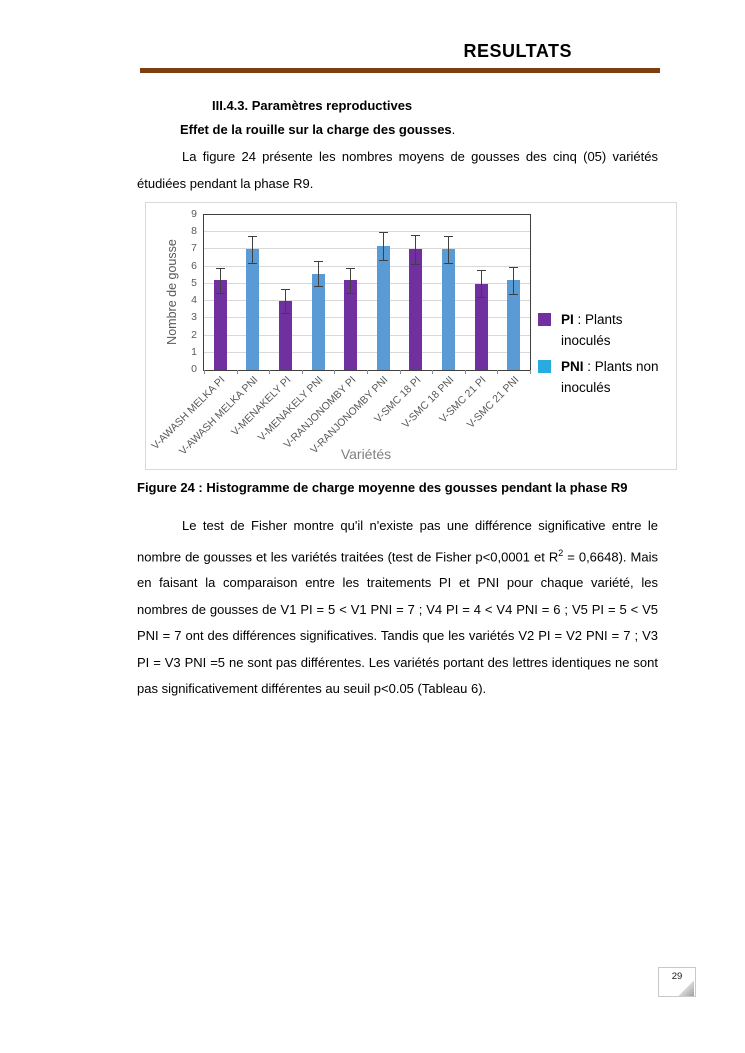  I want to click on y-tick-label: 3, so click(194, 317).